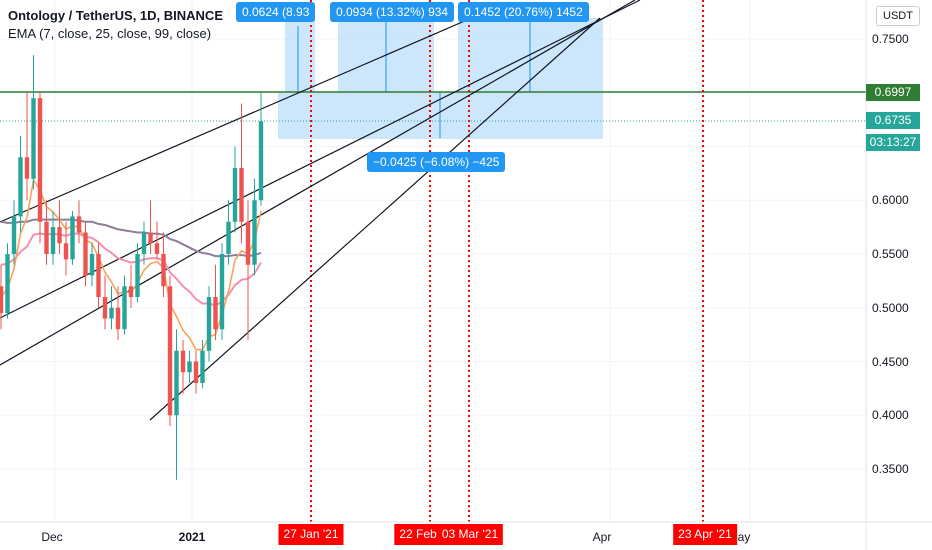 This screenshot has height=550, width=932. What do you see at coordinates (470, 534) in the screenshot?
I see `date-tag-03mar: 03 Mar '21` at bounding box center [470, 534].